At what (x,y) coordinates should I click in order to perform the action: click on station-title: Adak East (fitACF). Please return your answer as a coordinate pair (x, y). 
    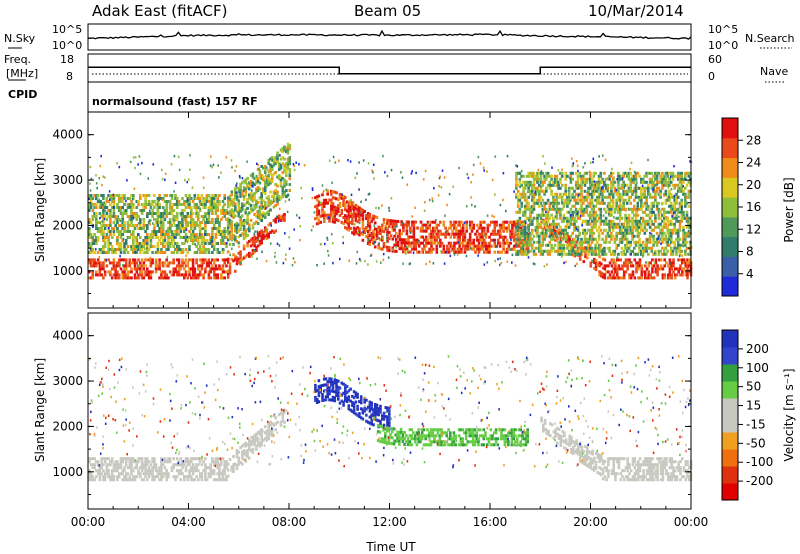
    Looking at the image, I should click on (159, 11).